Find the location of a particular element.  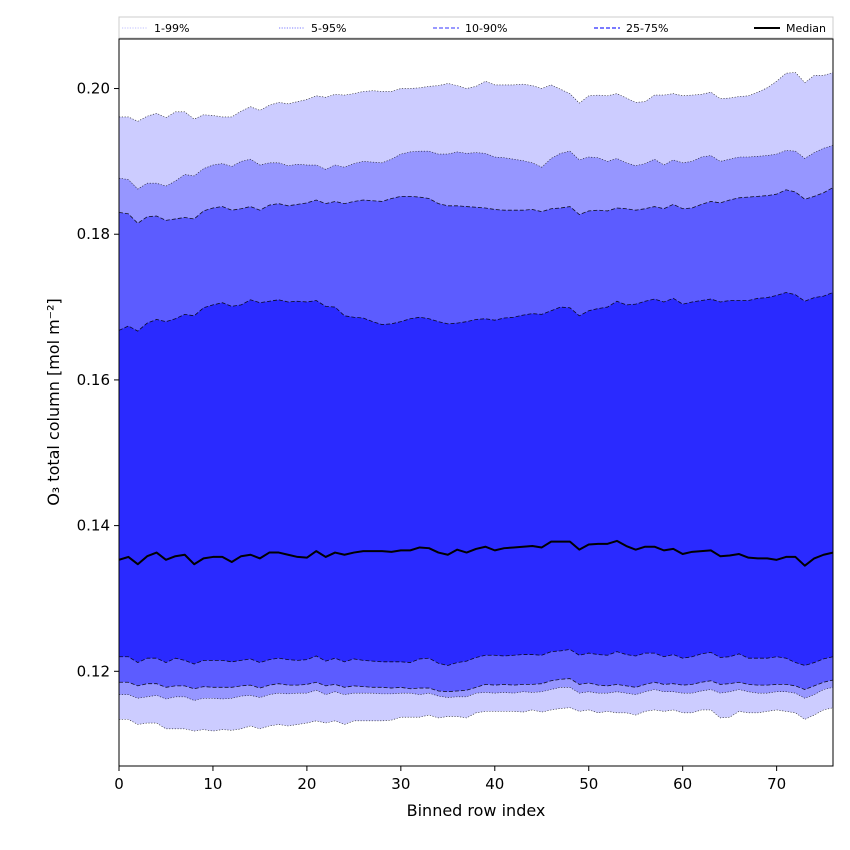

y-axis: 0.12 0.14 0.16 0.18 0.20 is located at coordinates (98, 380).